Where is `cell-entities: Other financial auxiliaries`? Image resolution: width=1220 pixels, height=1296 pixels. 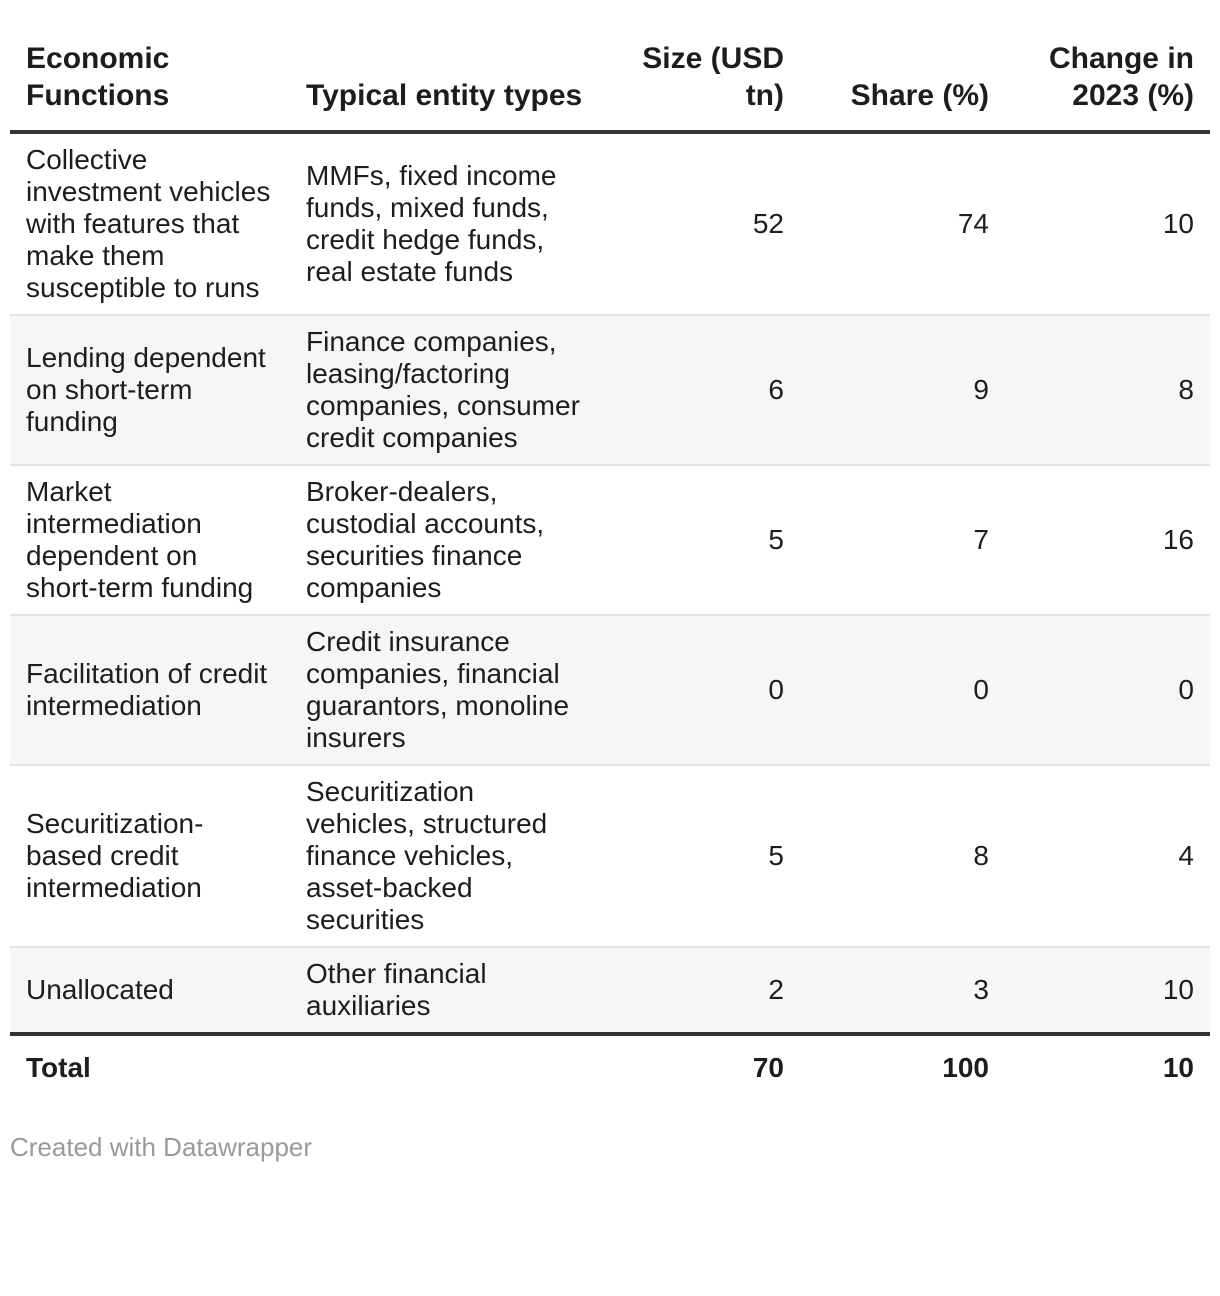
cell-entities: Other financial auxiliaries is located at coordinates (445, 990).